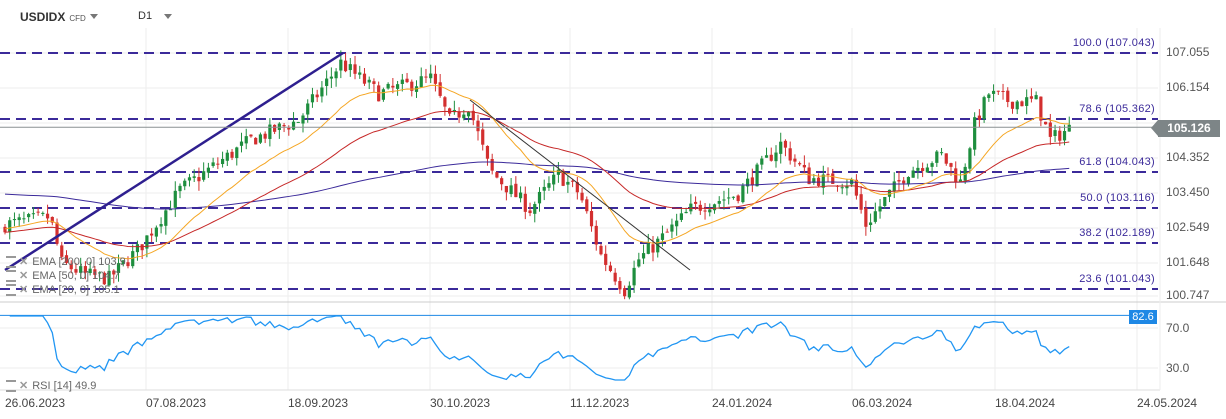 The image size is (1226, 419). What do you see at coordinates (882, 403) in the screenshot?
I see `date-axis-label: 06.03.2024` at bounding box center [882, 403].